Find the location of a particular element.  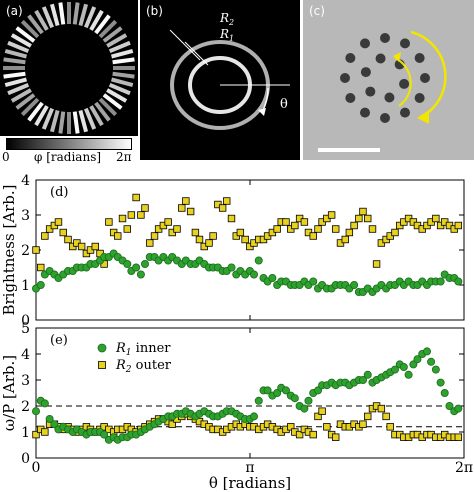

x-tick-label: 2π is located at coordinates (464, 468).